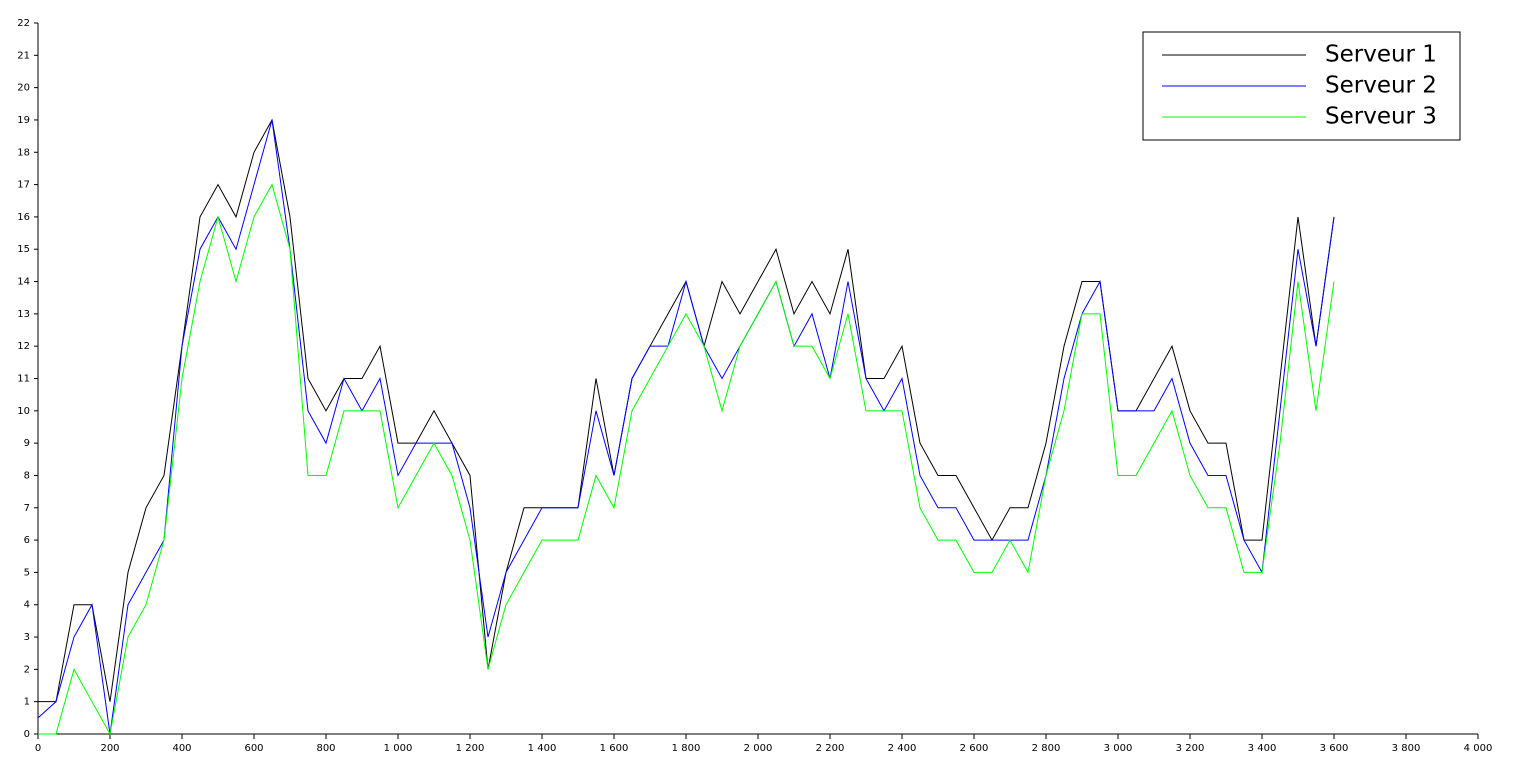 The width and height of the screenshot is (1514, 778). What do you see at coordinates (686, 748) in the screenshot?
I see `x-tick-label: 1 800` at bounding box center [686, 748].